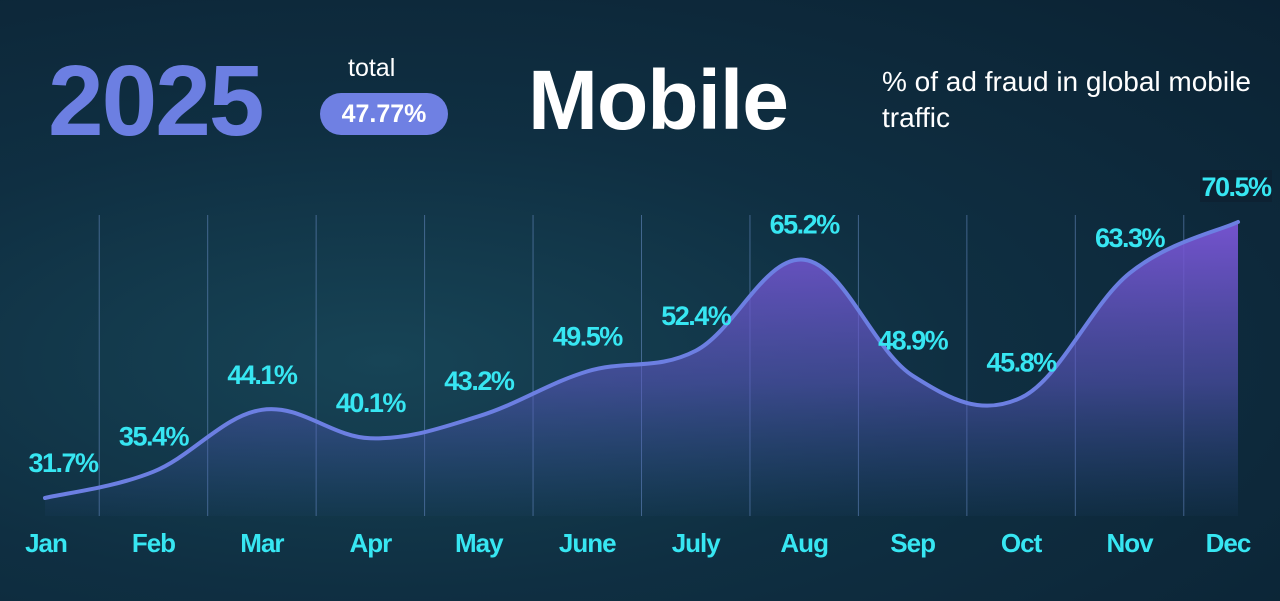  Describe the element at coordinates (370, 543) in the screenshot. I see `x-tick-label: Apr` at that location.